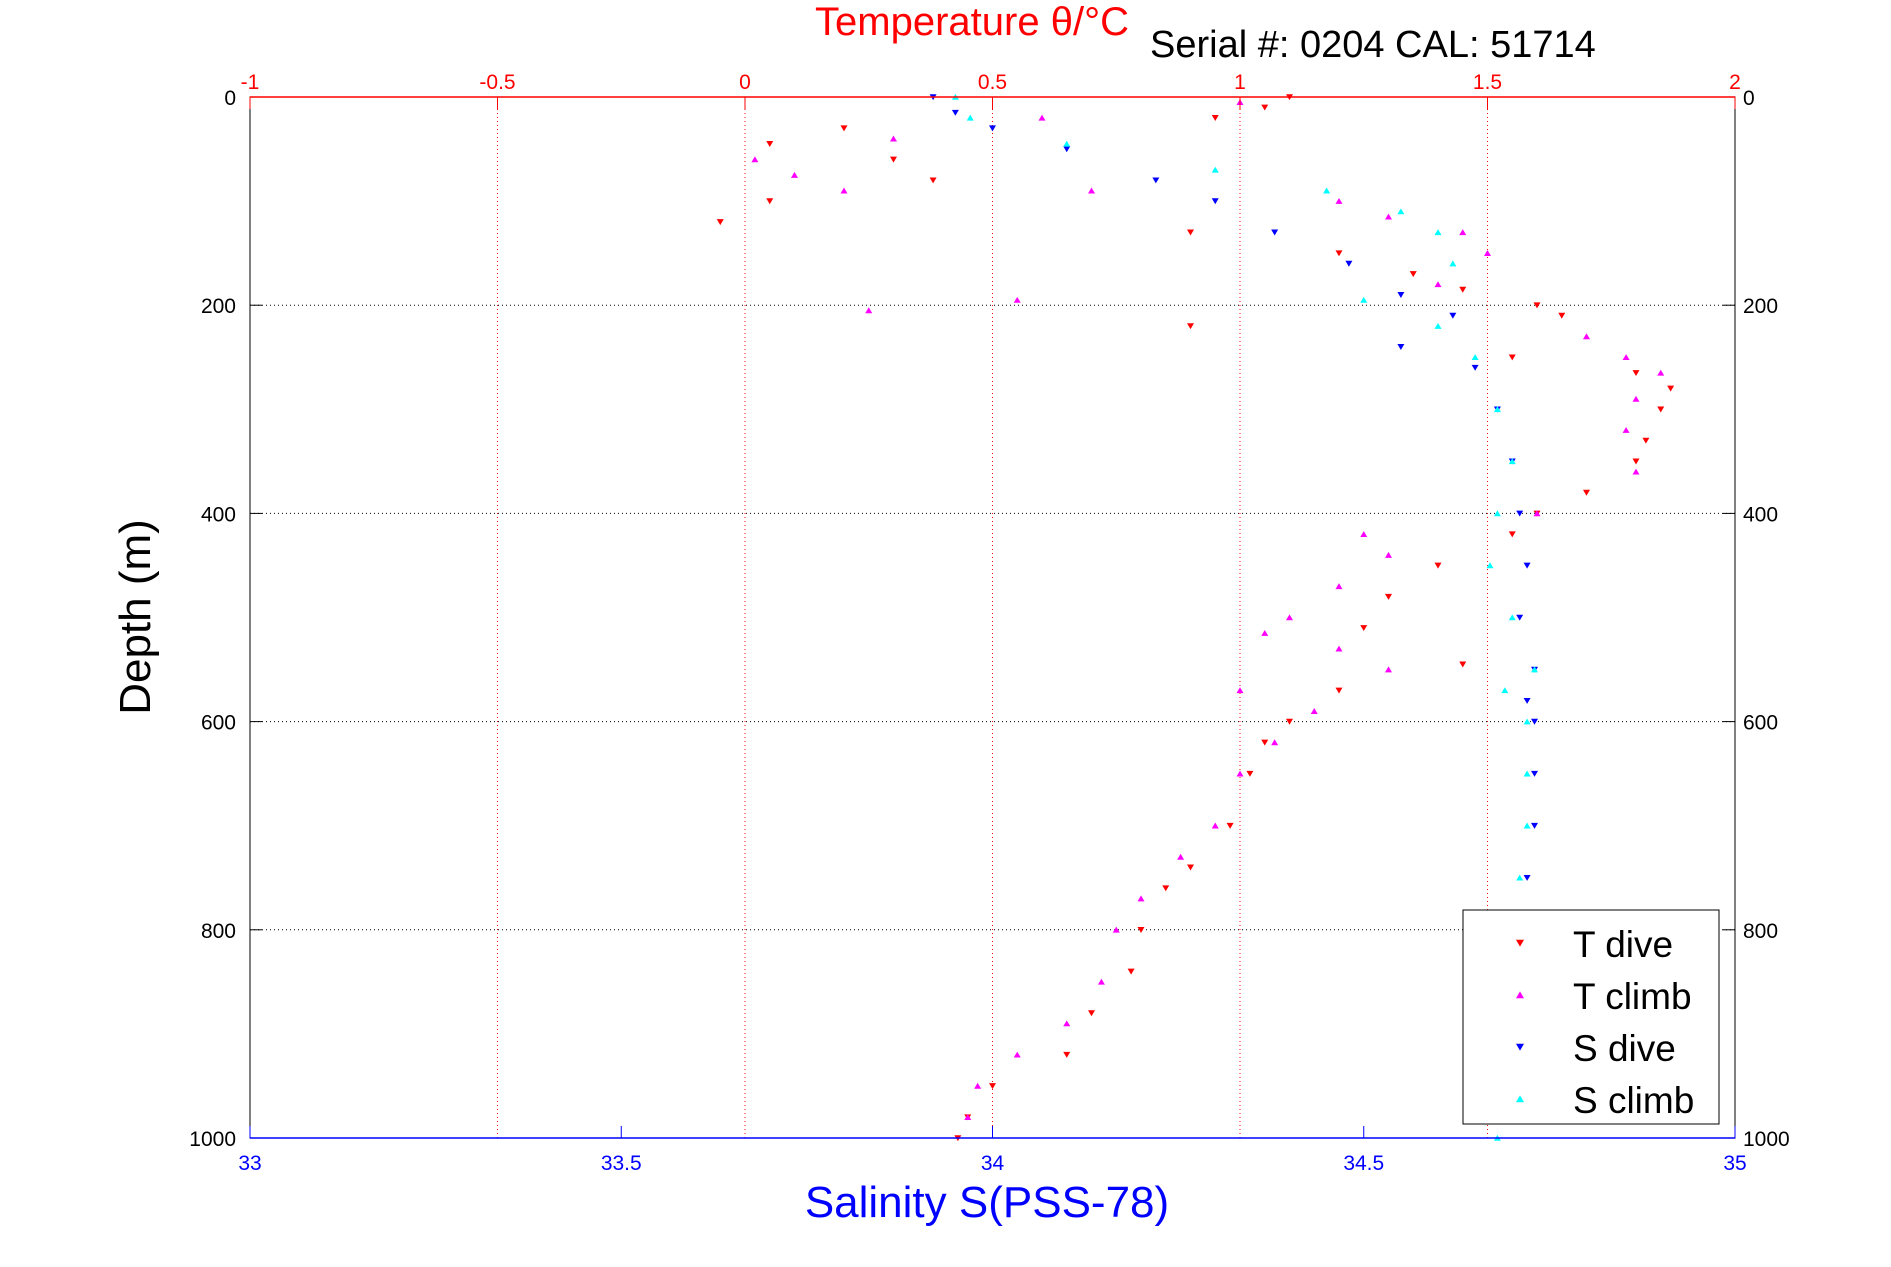 This screenshot has width=1891, height=1267. What do you see at coordinates (1735, 82) in the screenshot?
I see `temperature-tick-label: 2` at bounding box center [1735, 82].